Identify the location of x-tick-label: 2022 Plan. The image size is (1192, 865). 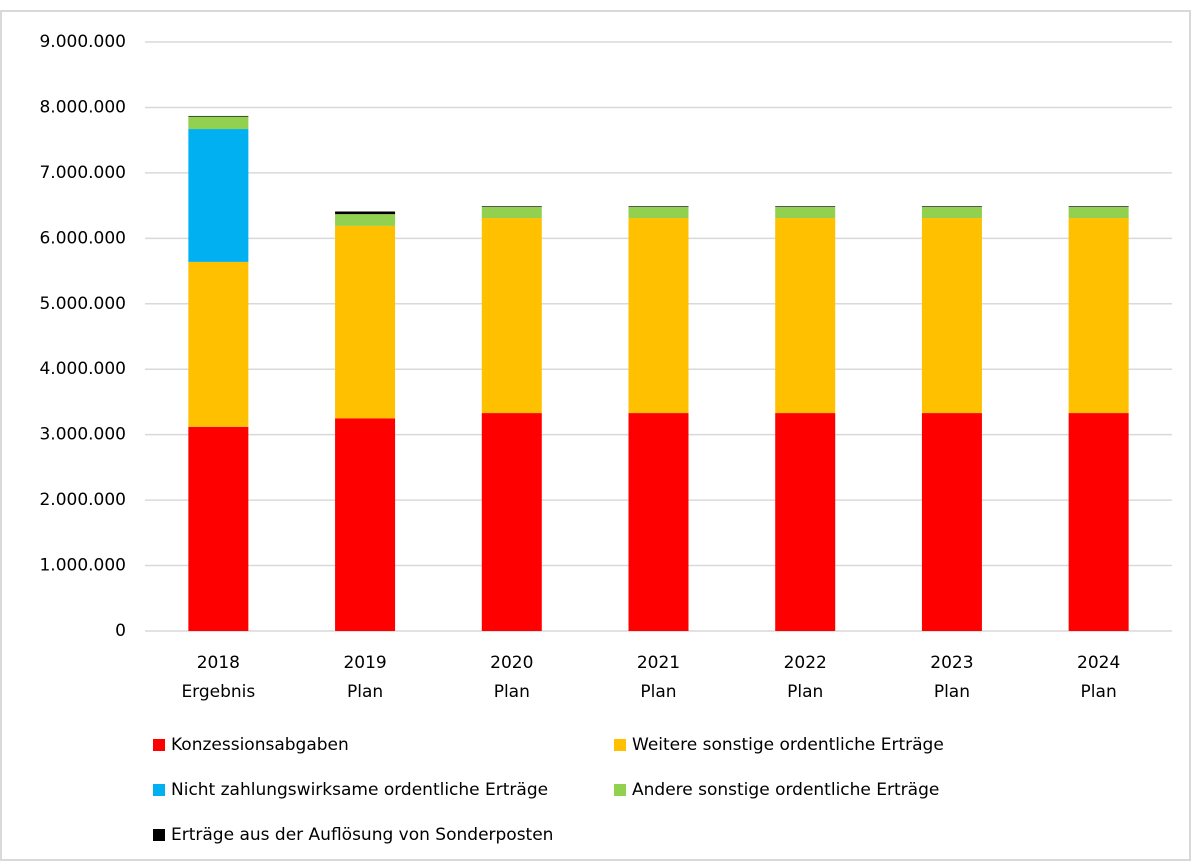
(805, 677).